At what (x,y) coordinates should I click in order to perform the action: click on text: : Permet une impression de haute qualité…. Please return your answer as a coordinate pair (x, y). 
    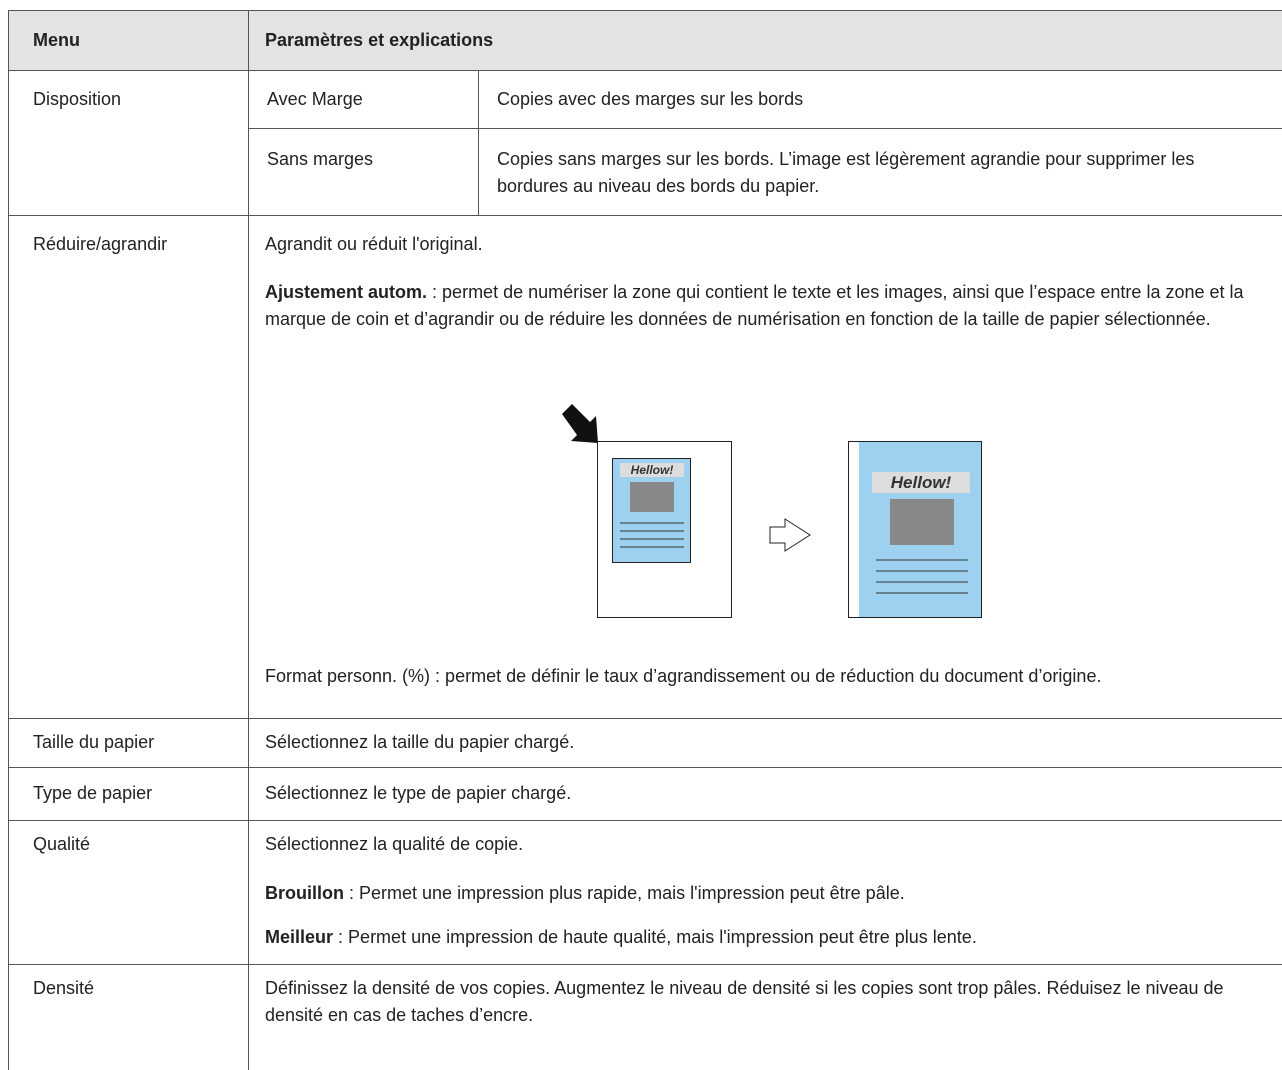
    Looking at the image, I should click on (657, 937).